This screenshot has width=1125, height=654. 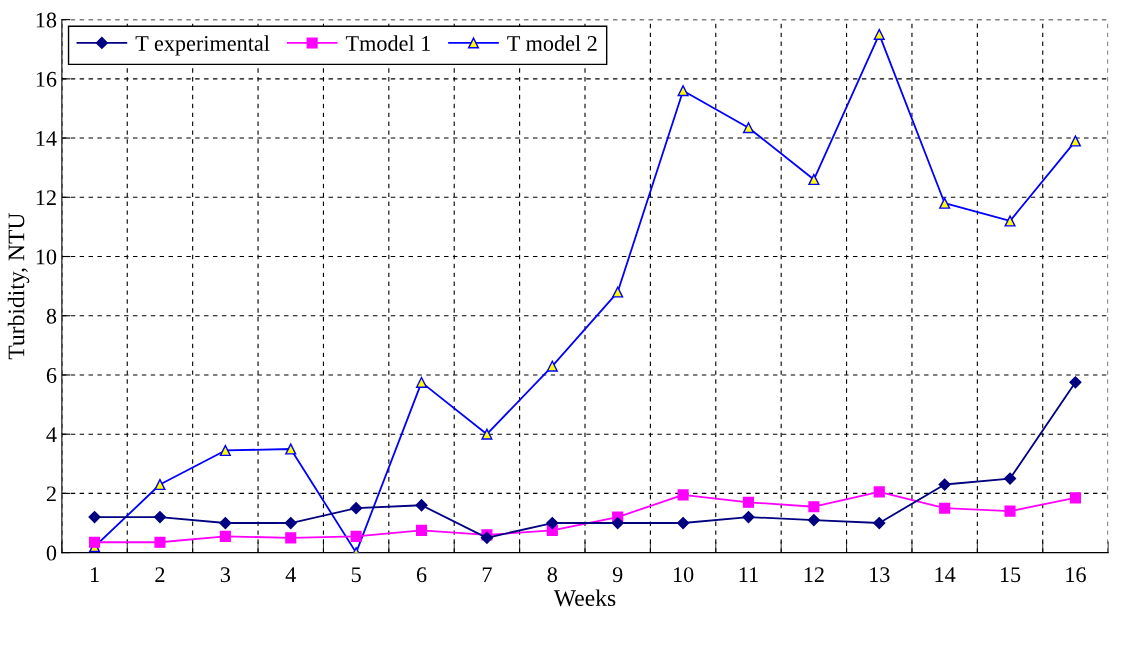 What do you see at coordinates (46, 79) in the screenshot?
I see `y-tick-label: 16` at bounding box center [46, 79].